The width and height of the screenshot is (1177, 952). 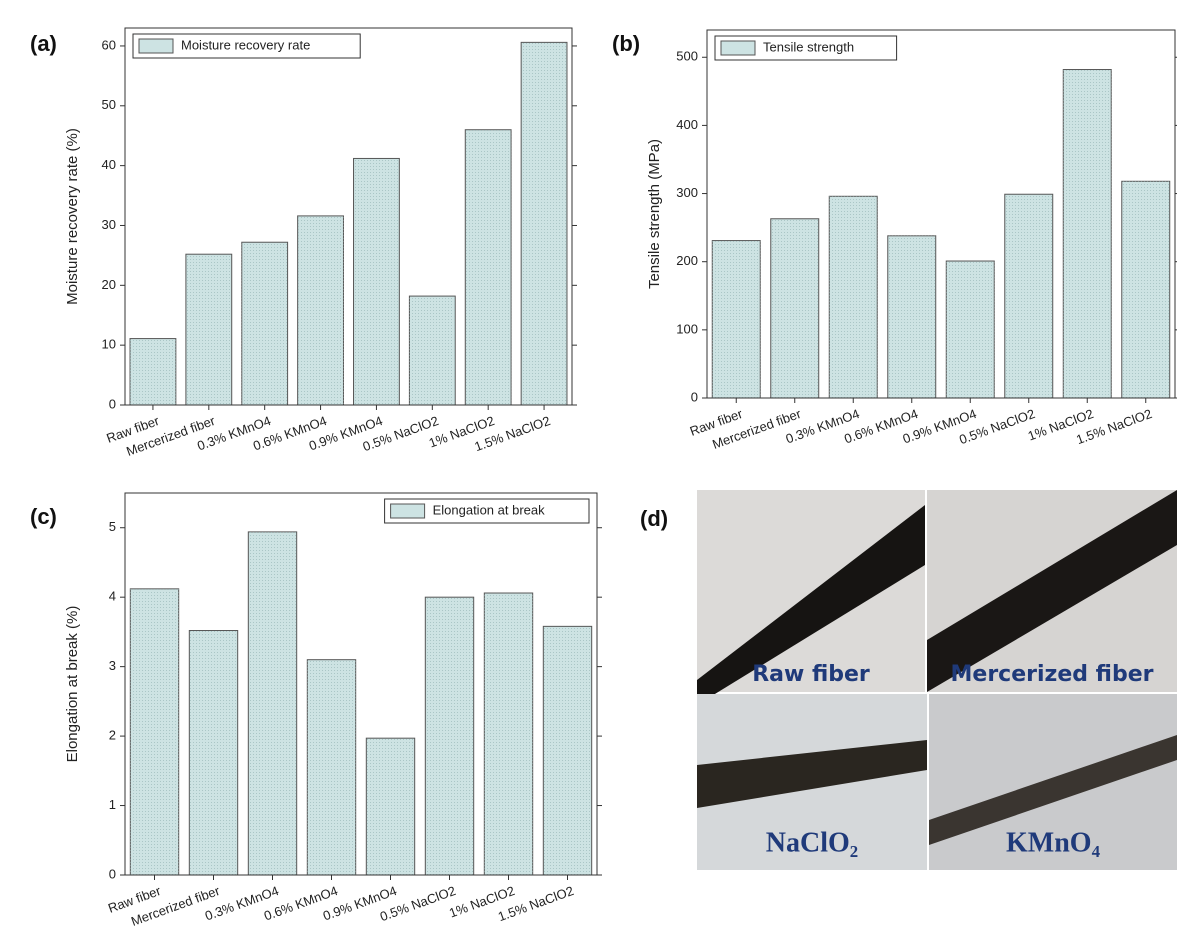 What do you see at coordinates (654, 214) in the screenshot?
I see `y-axis-title: Tensile strength (MPa)` at bounding box center [654, 214].